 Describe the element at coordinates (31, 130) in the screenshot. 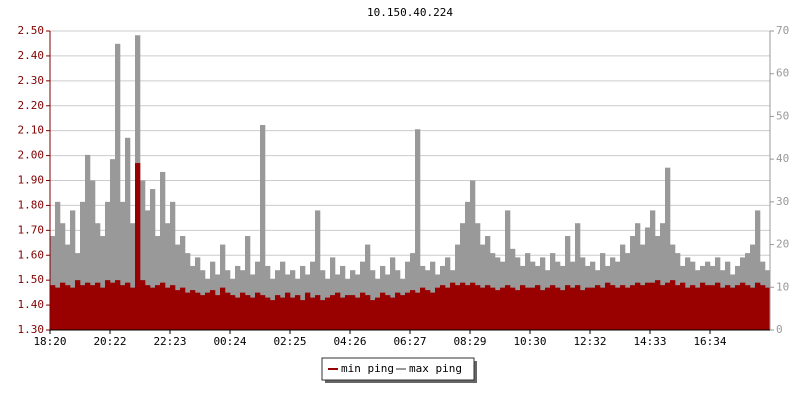

I see `y-tick-label: 2.10` at that location.